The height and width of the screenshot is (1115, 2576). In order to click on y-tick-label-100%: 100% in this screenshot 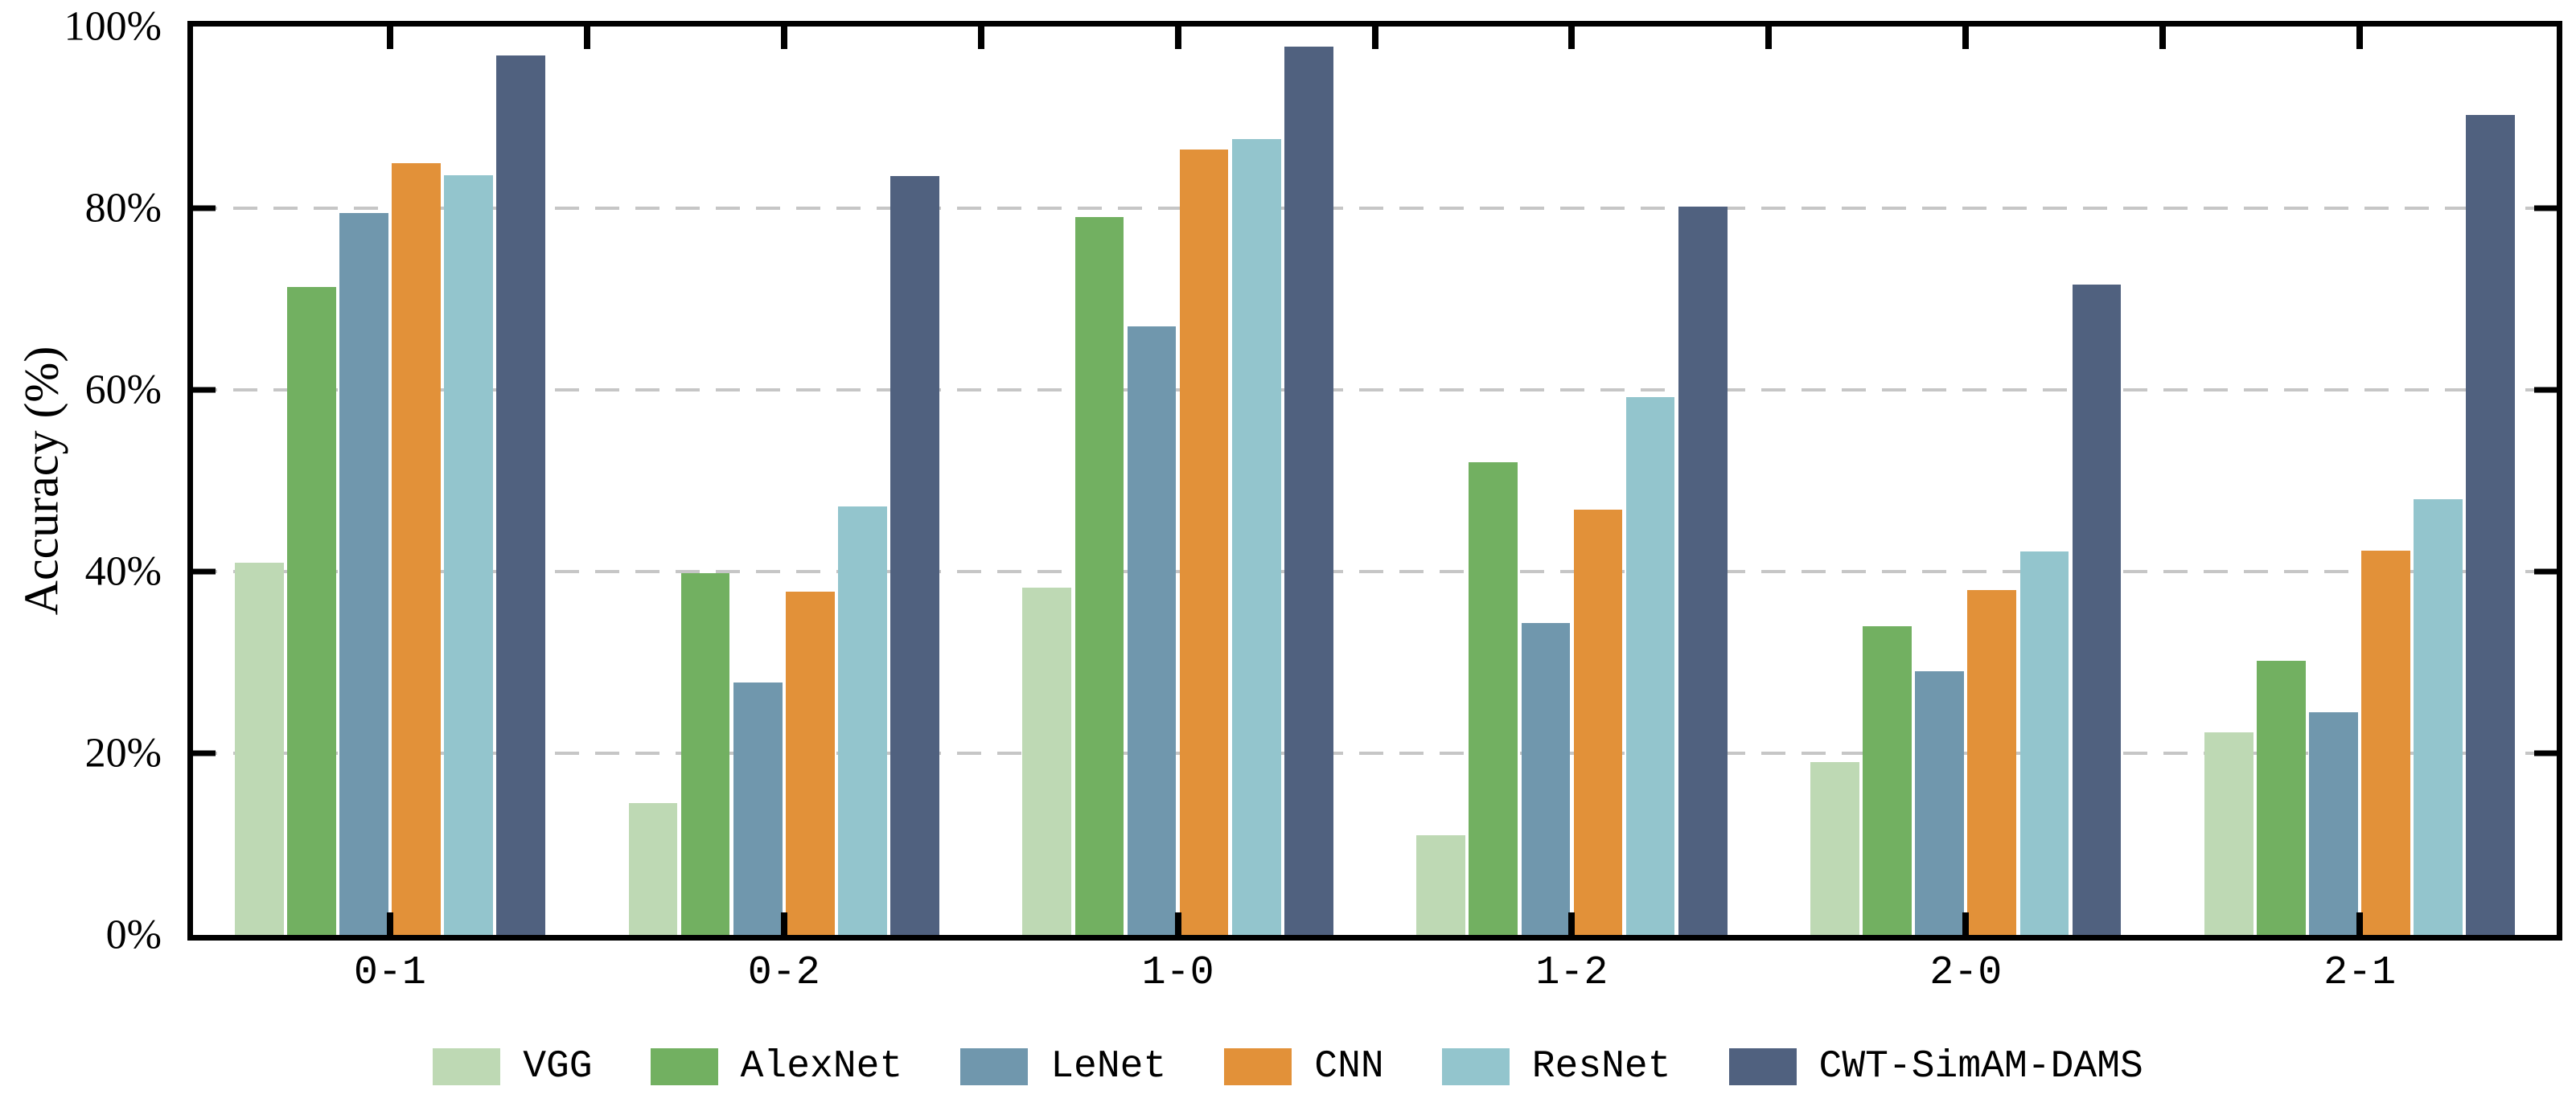, I will do `click(113, 26)`.